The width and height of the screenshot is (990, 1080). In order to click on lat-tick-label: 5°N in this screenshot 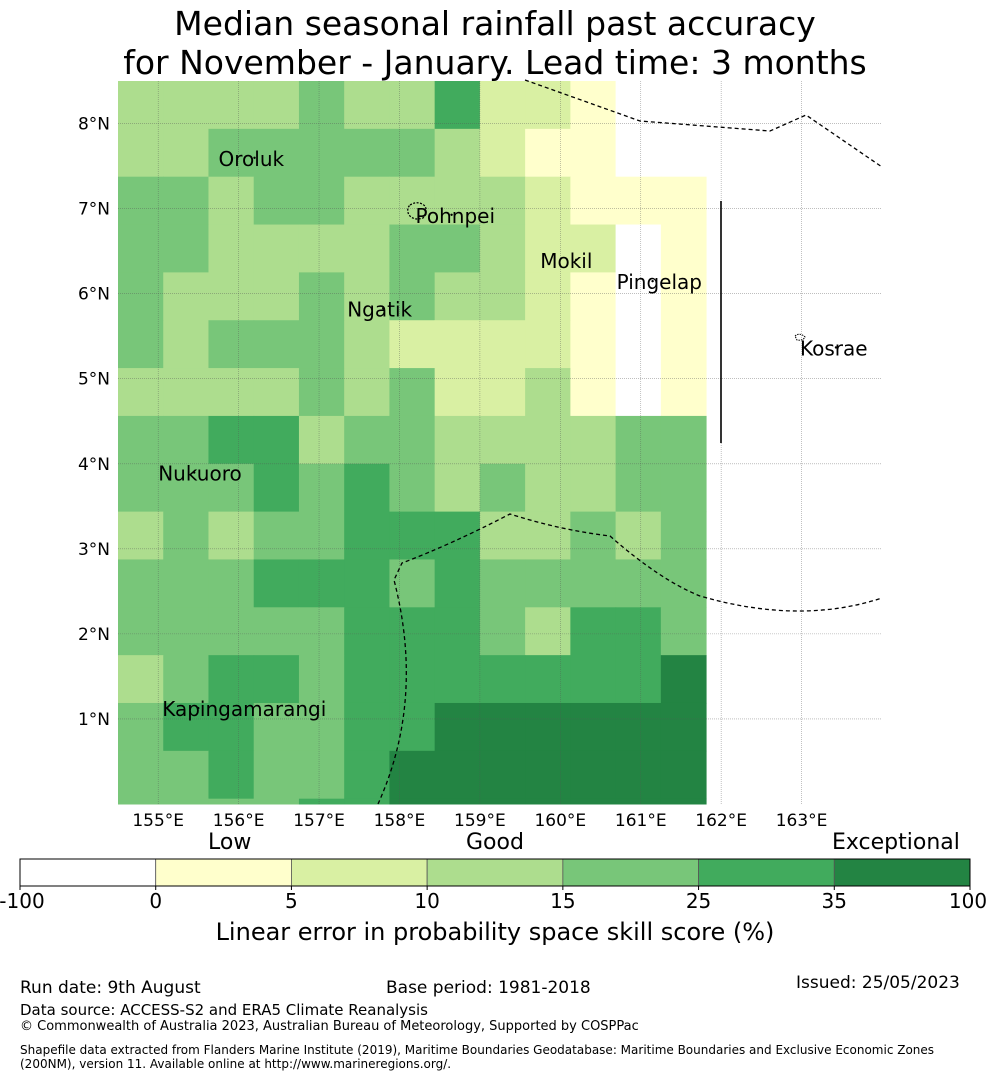, I will do `click(94, 380)`.